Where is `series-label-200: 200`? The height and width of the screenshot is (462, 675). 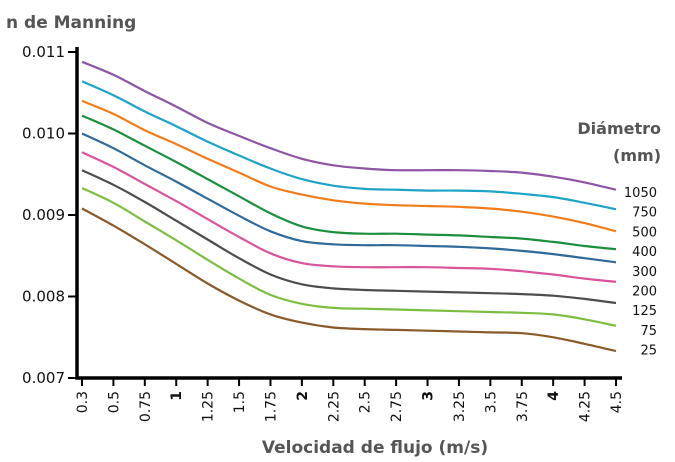
series-label-200: 200 is located at coordinates (644, 292).